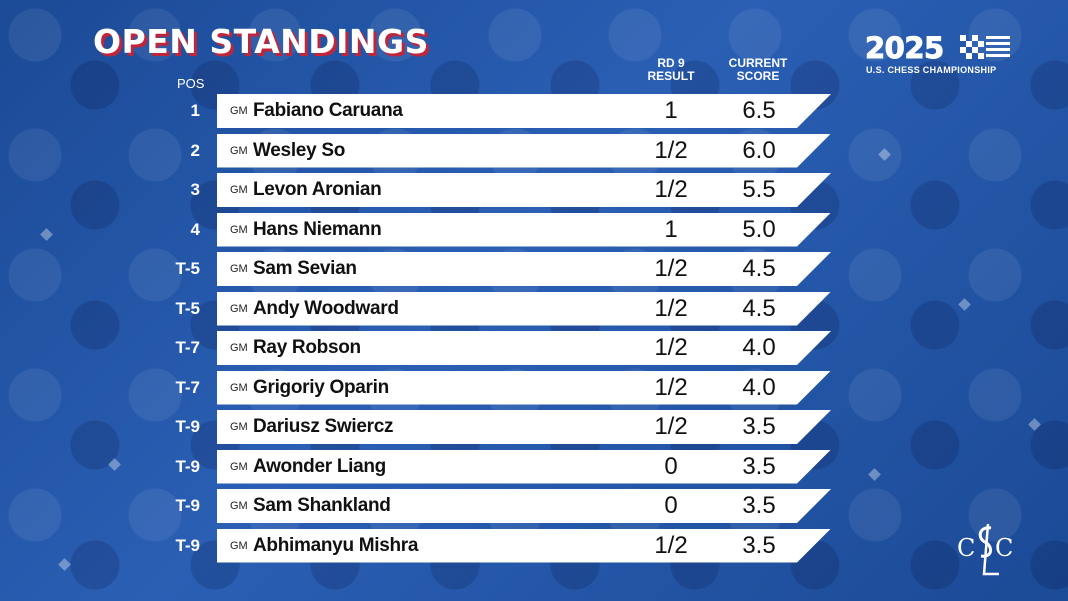  I want to click on player-card: GM Fabiano Caruana 1 6.5, so click(524, 111).